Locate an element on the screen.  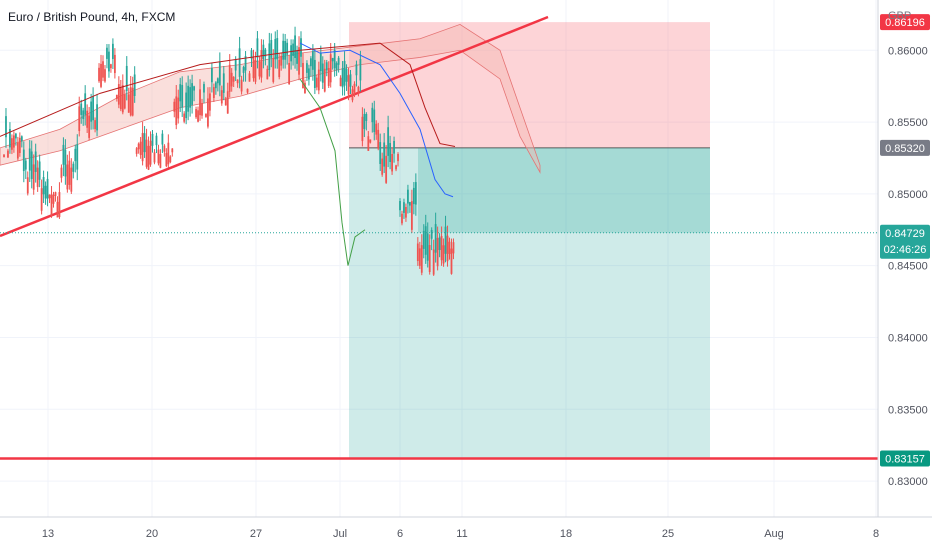
time-tick-label: 18 is located at coordinates (566, 534).